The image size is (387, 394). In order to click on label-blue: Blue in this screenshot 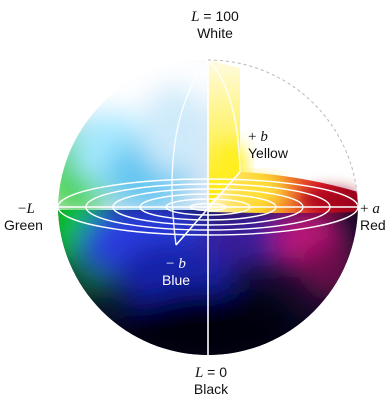, I will do `click(176, 280)`.